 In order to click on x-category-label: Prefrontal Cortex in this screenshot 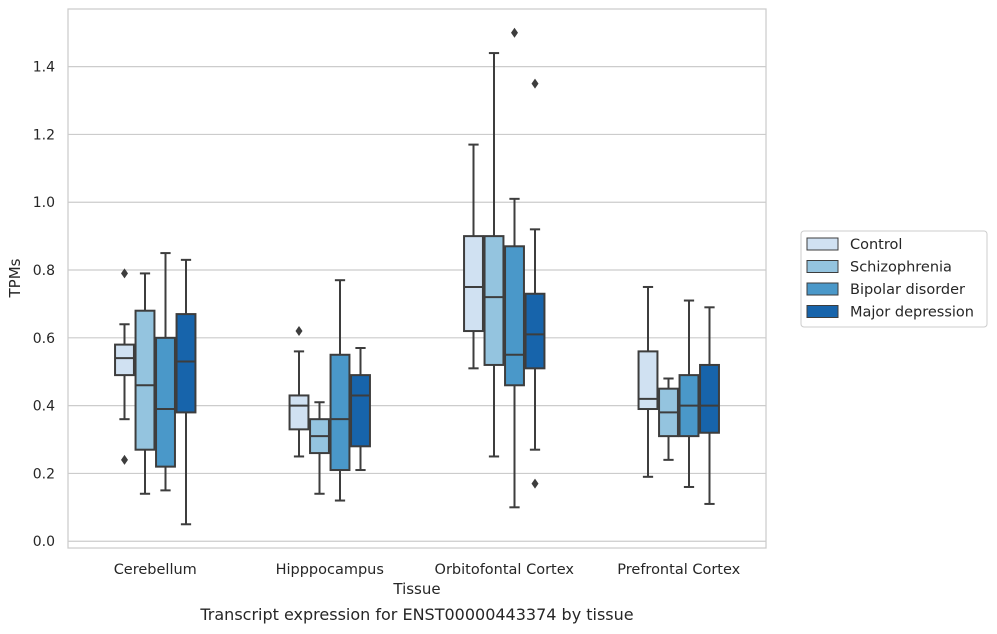, I will do `click(678, 570)`.